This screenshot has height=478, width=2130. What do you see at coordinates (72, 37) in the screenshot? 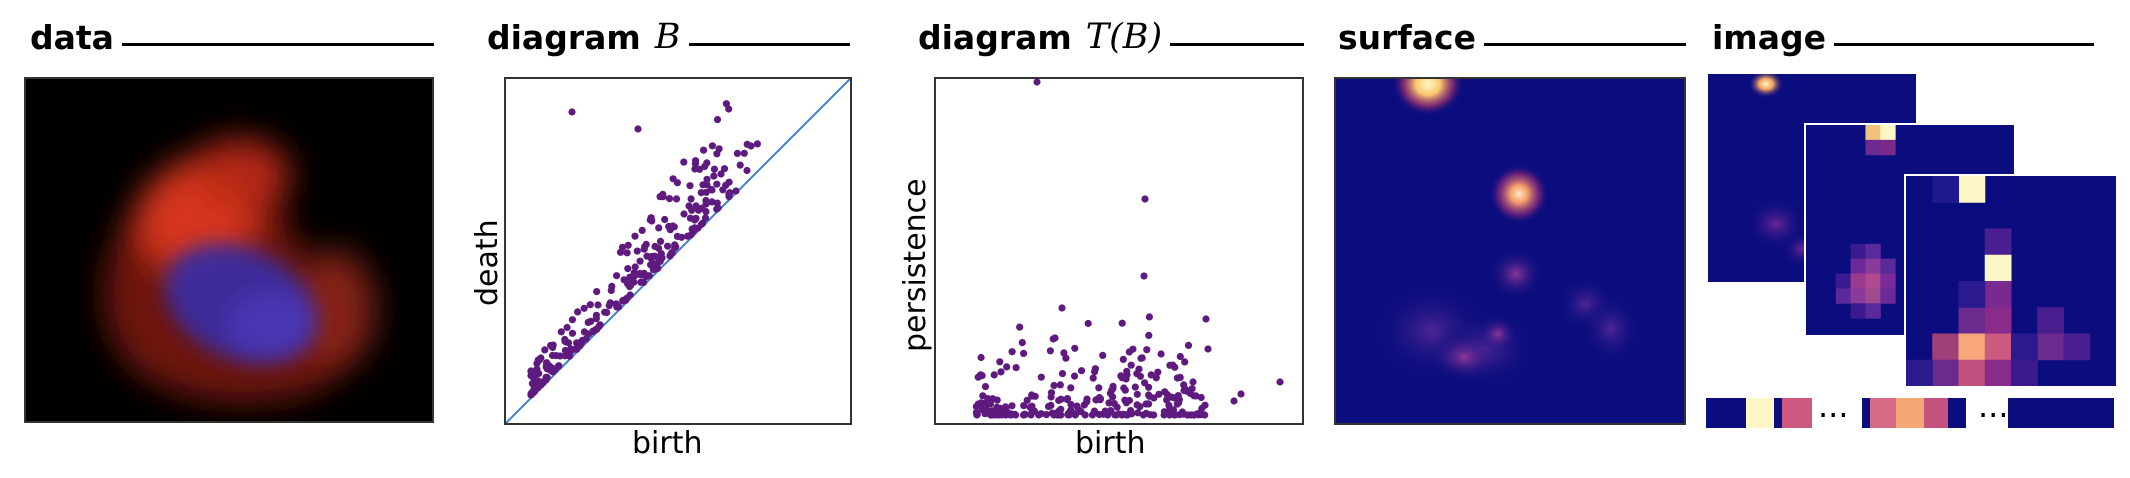
I see `data-title: data` at bounding box center [72, 37].